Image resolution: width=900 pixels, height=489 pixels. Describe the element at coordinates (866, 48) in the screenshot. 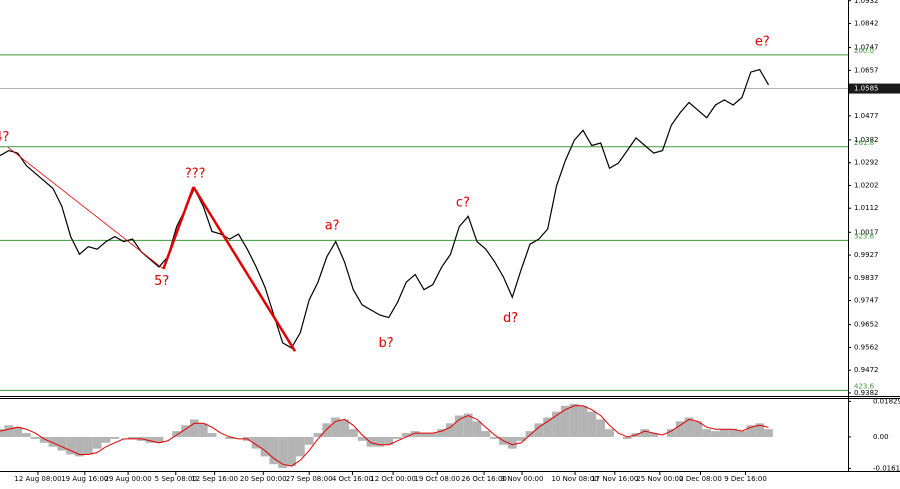

I see `y-tick-label: 1.0747` at that location.